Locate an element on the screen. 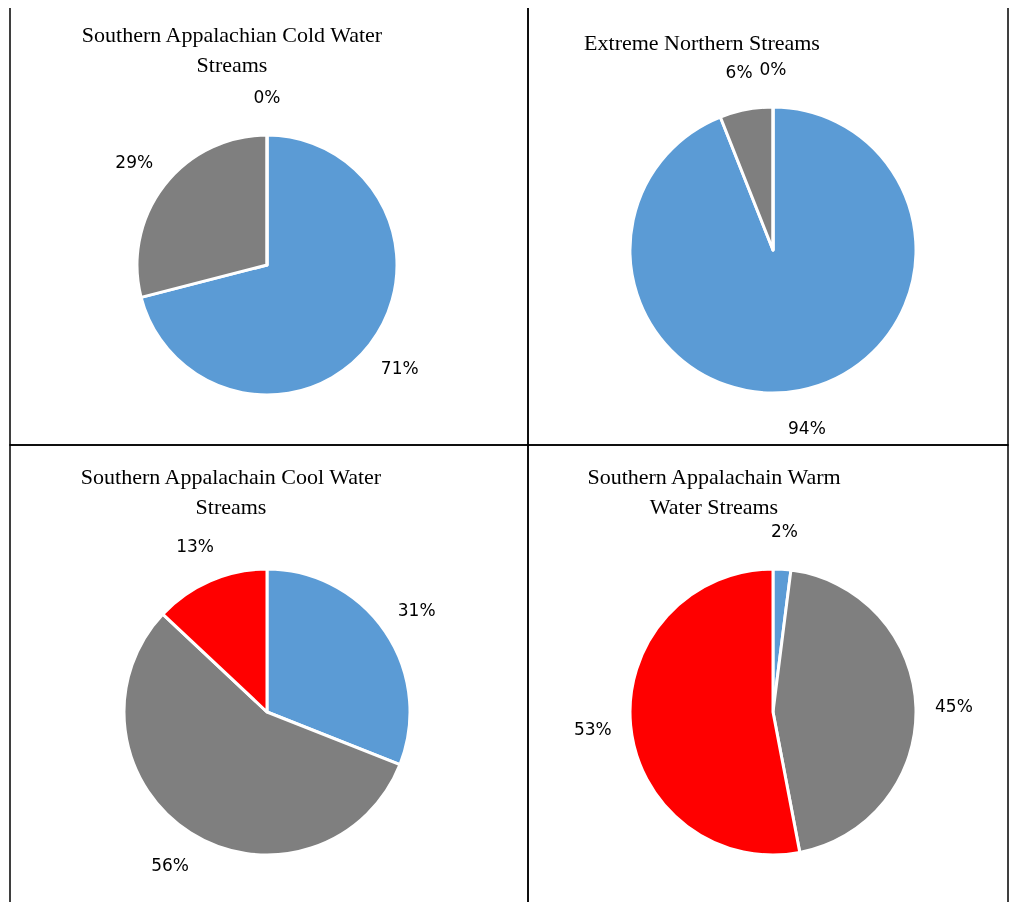  data-label: 6% is located at coordinates (739, 72).